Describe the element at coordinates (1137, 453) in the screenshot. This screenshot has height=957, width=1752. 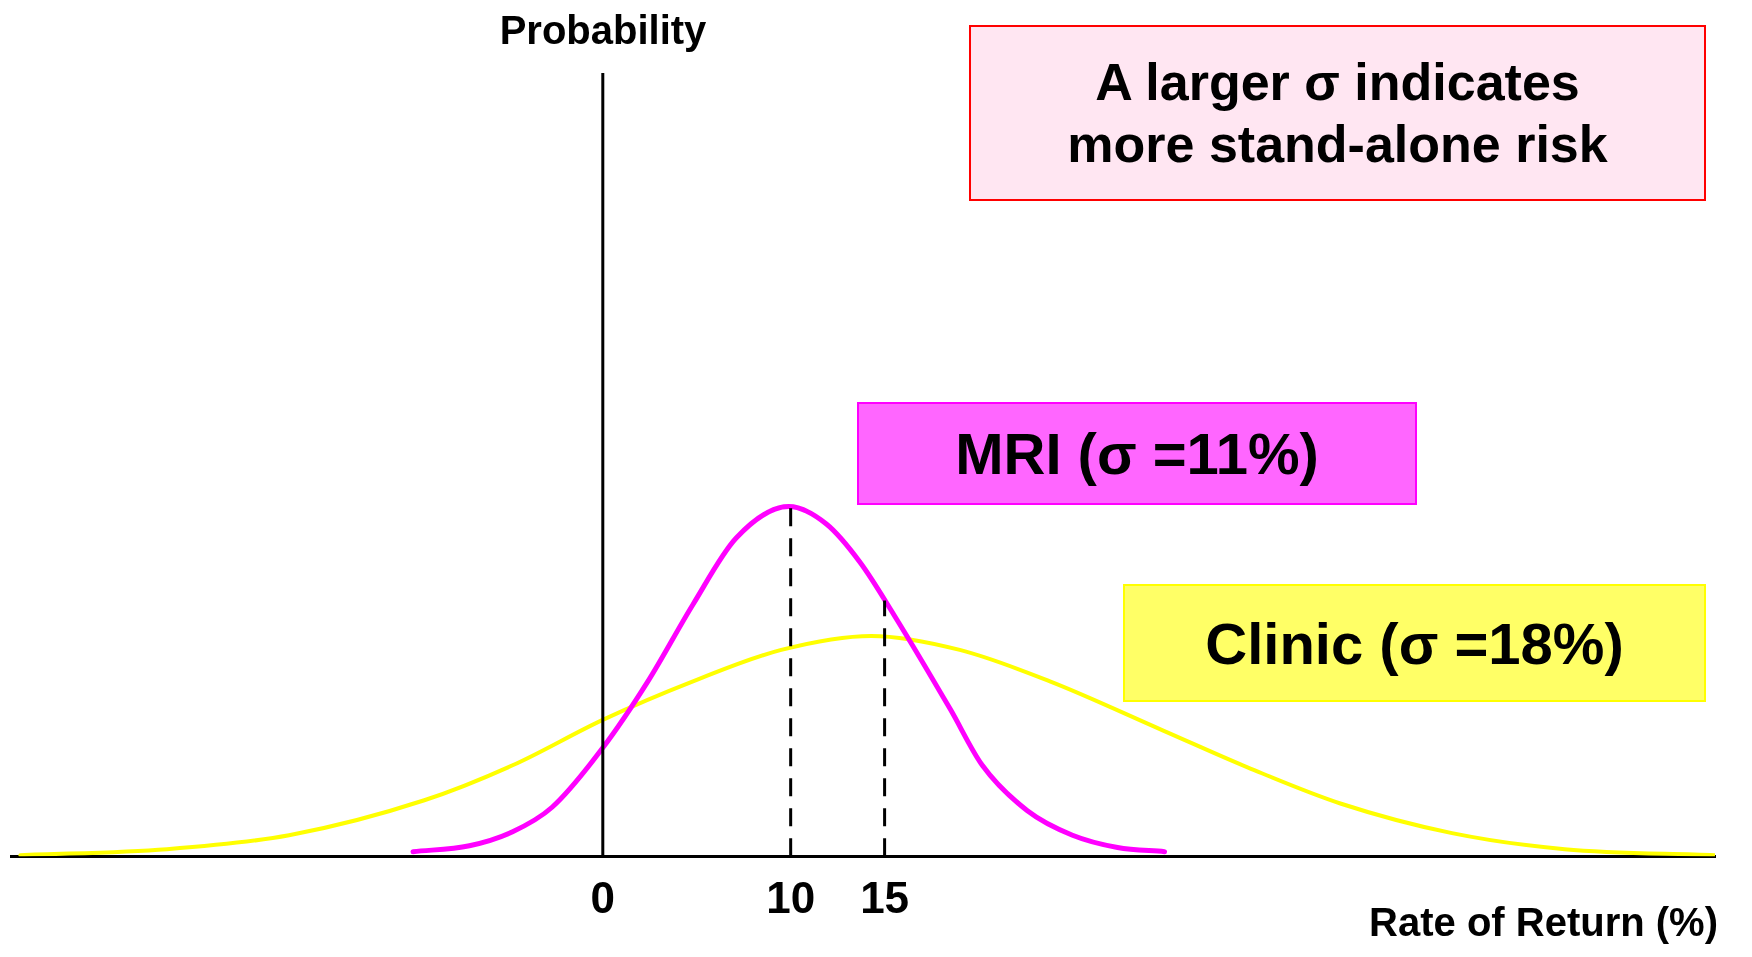
I see `text: MRI (σ =11%)` at that location.